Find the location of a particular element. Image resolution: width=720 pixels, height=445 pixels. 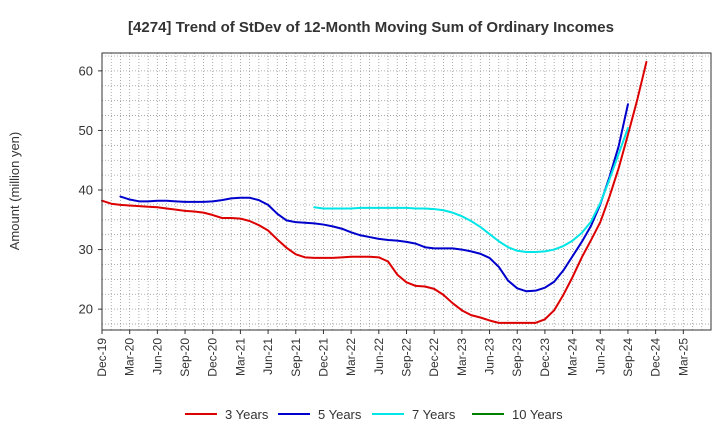

x-tick-label: Jun-23 is located at coordinates (490, 356).